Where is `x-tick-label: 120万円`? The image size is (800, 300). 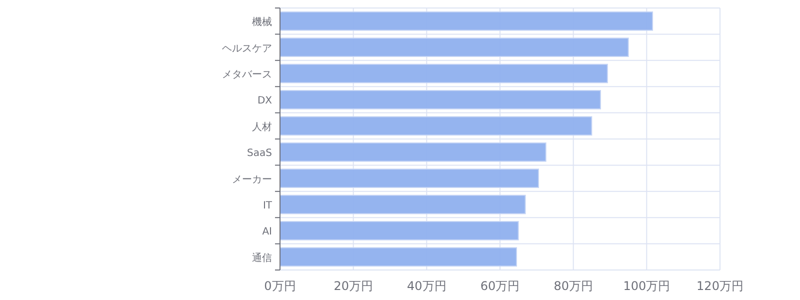
x-tick-label: 120万円 is located at coordinates (720, 286).